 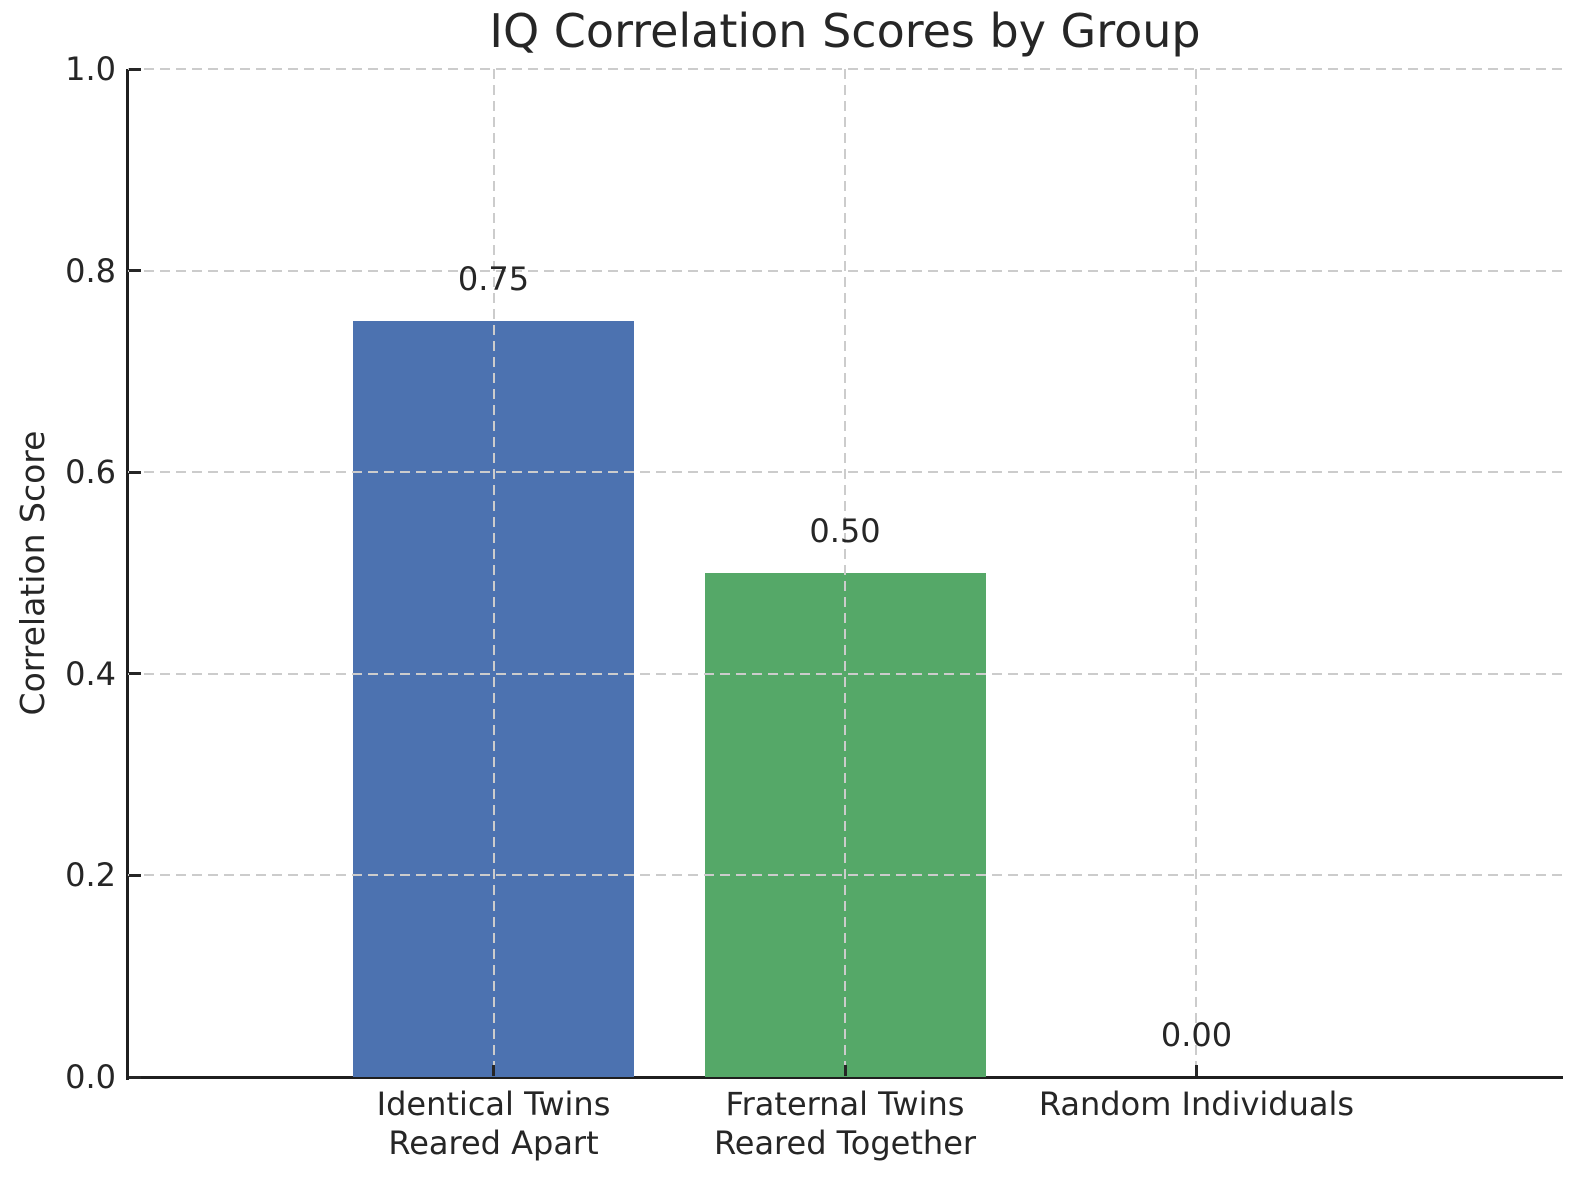 I want to click on y-tick-label: 0.2, so click(x=90, y=875).